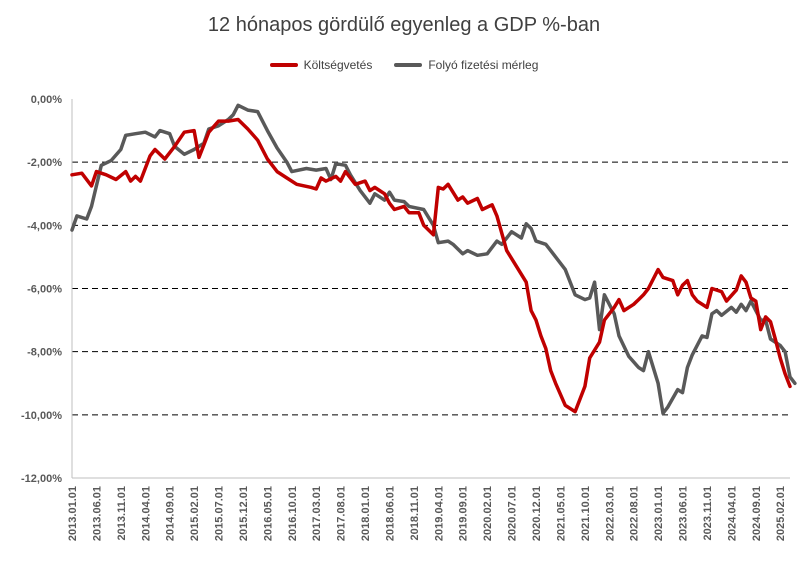  What do you see at coordinates (171, 513) in the screenshot?
I see `x-tick-label: 2014.09.01` at bounding box center [171, 513].